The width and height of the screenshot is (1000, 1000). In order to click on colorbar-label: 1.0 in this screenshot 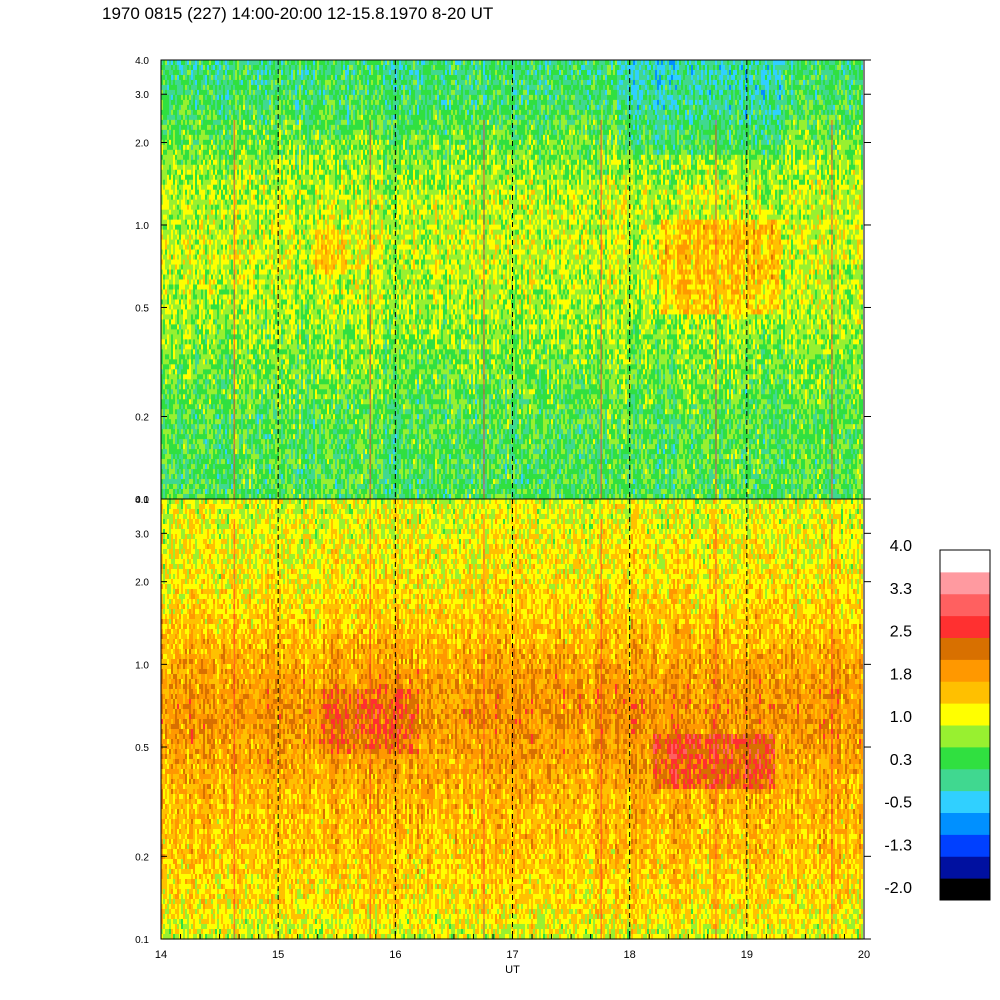, I will do `click(901, 717)`.